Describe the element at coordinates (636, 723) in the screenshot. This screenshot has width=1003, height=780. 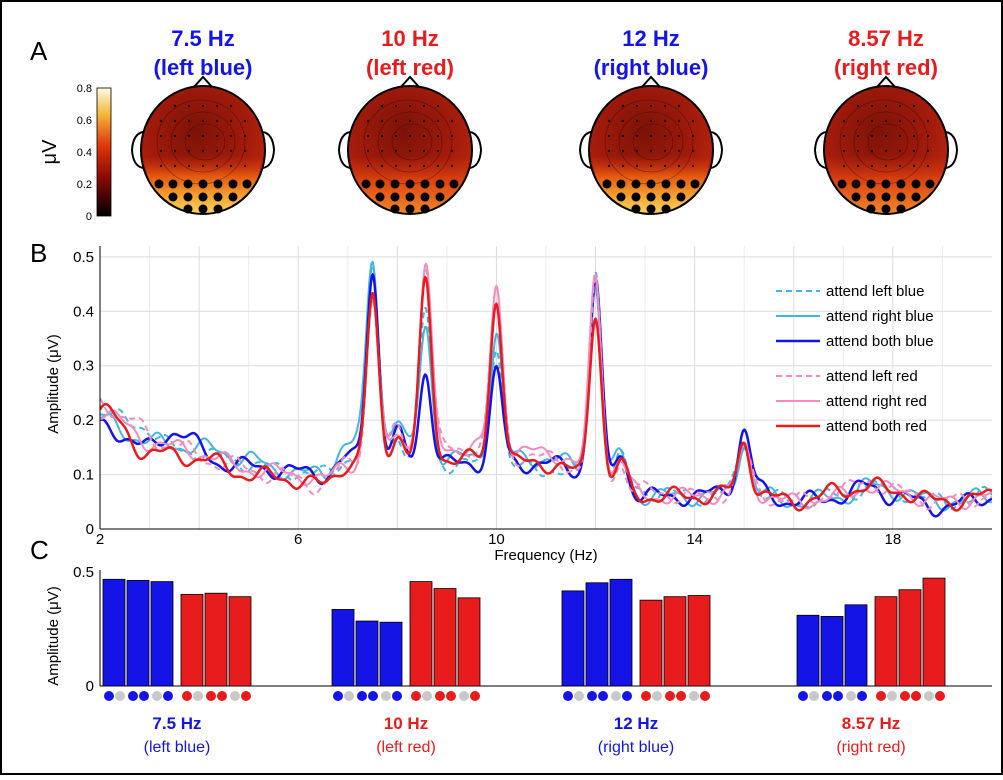
I see `group-label-freq: 12 Hz` at that location.